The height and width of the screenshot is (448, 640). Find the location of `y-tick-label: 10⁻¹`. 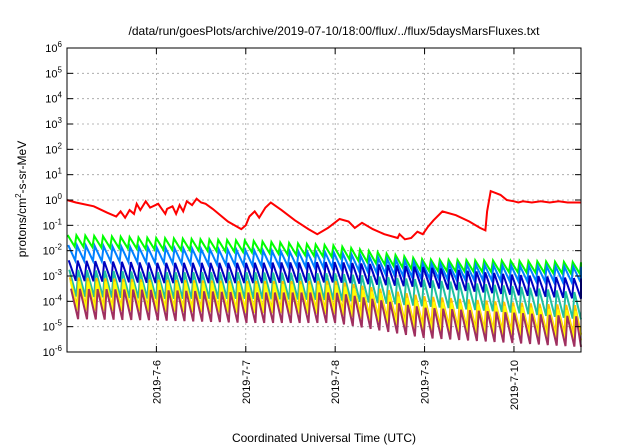

y-tick-label: 10⁻¹ is located at coordinates (53, 224).